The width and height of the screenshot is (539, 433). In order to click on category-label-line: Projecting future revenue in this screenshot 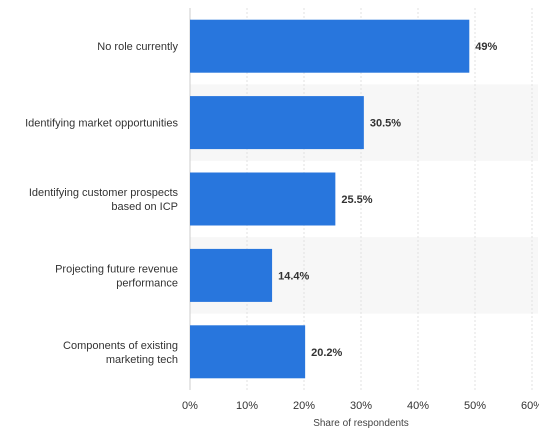, I will do `click(116, 269)`.